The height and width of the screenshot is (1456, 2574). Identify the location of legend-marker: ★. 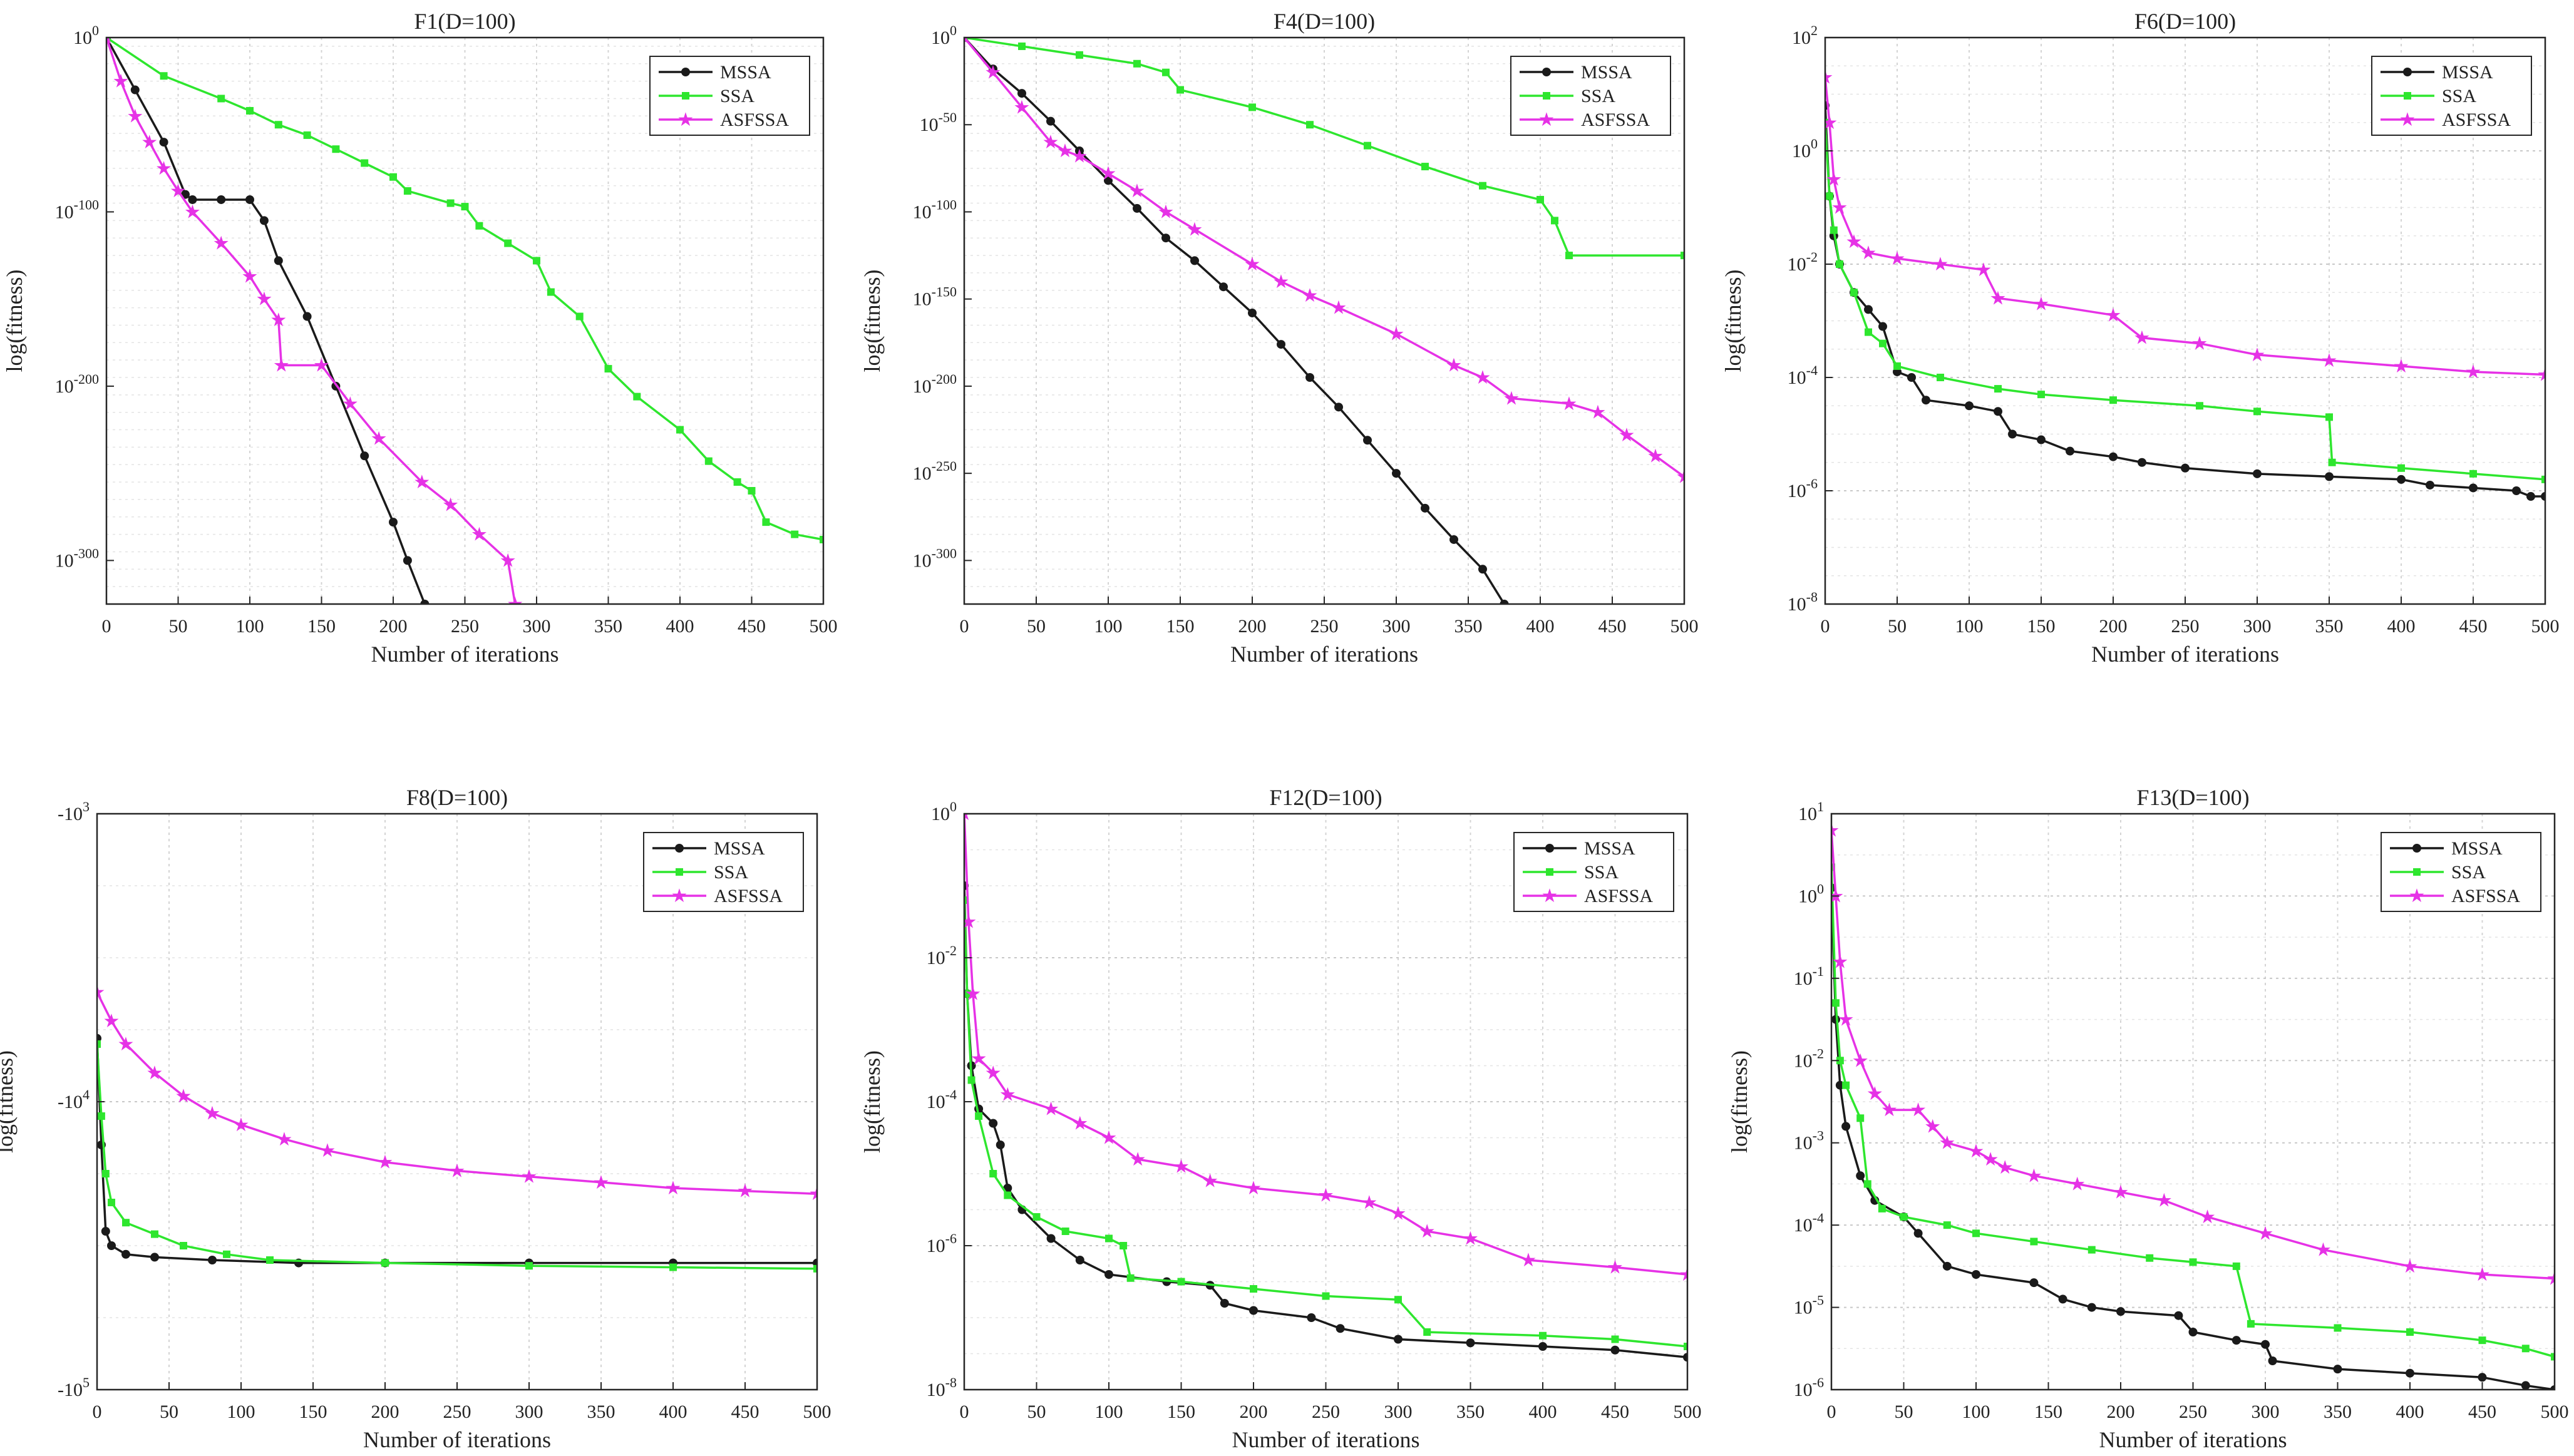
(1547, 120).